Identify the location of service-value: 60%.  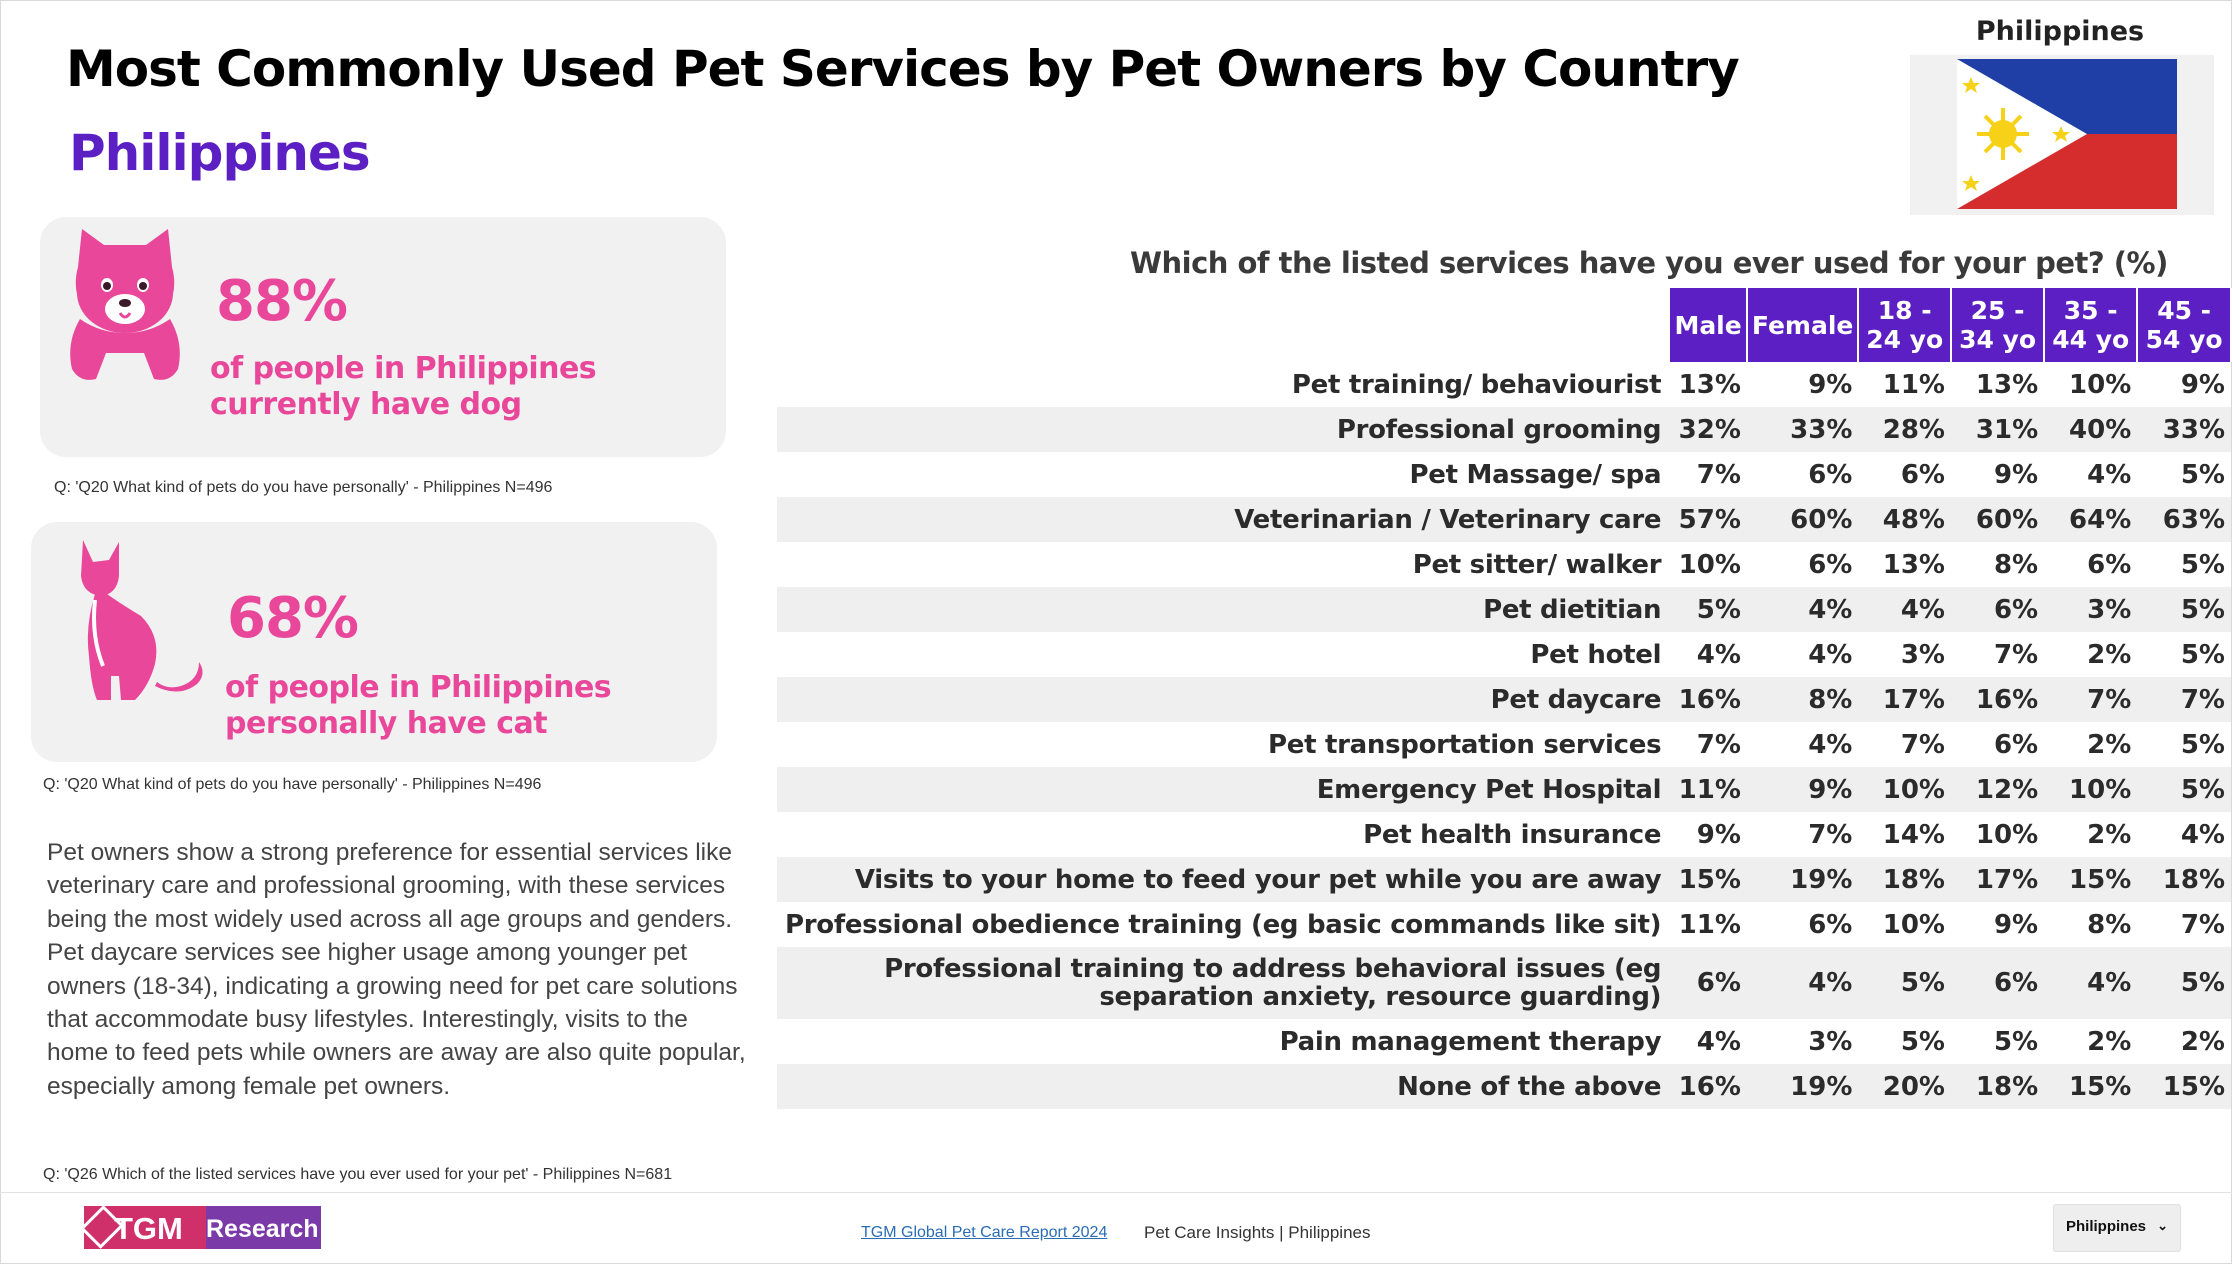
(1802, 519).